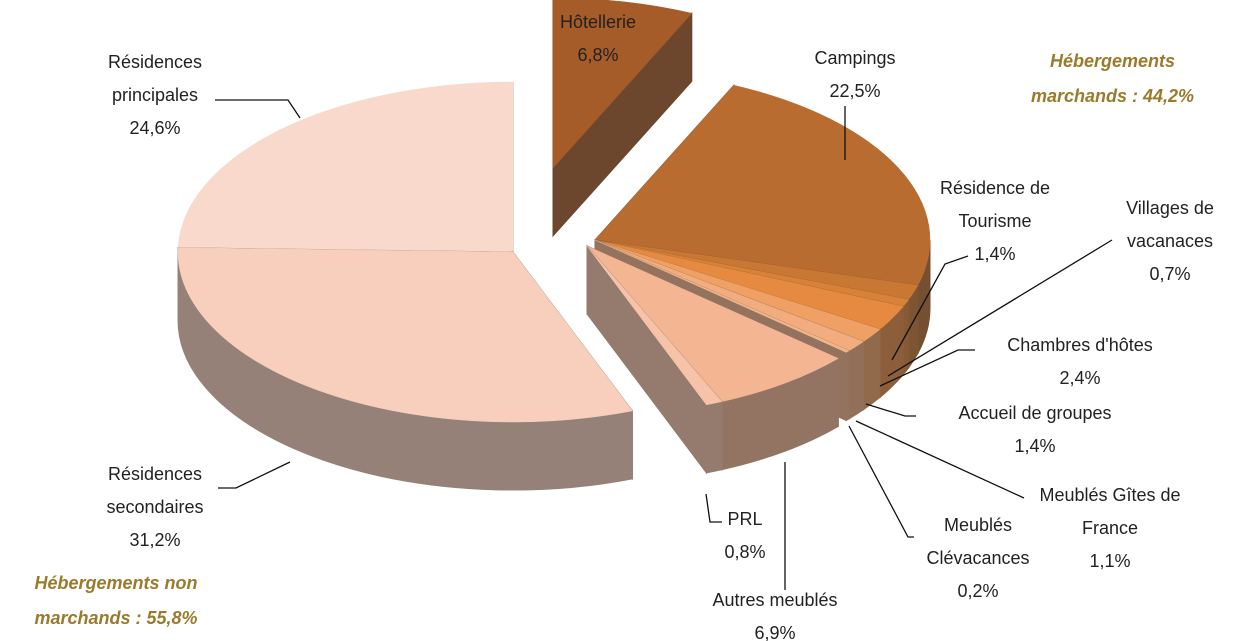  I want to click on category-label: Accueil de groupes, so click(1035, 413).